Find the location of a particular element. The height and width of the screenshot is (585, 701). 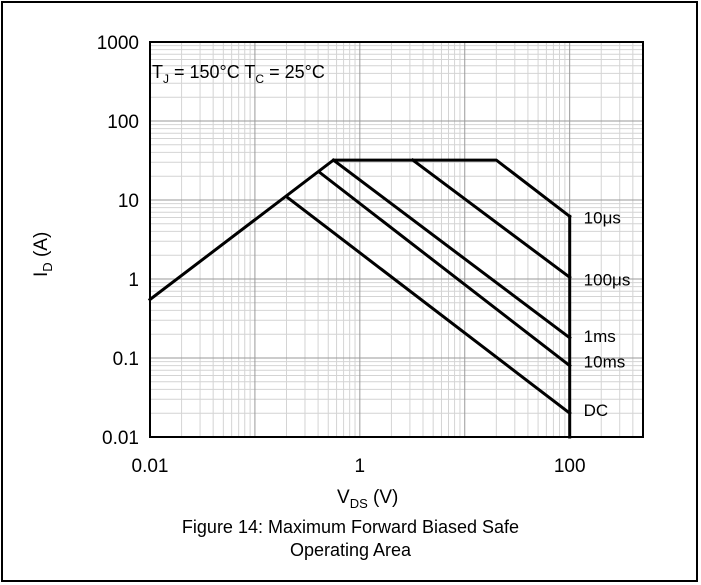

y-axis-title-main: I is located at coordinates (41, 274).